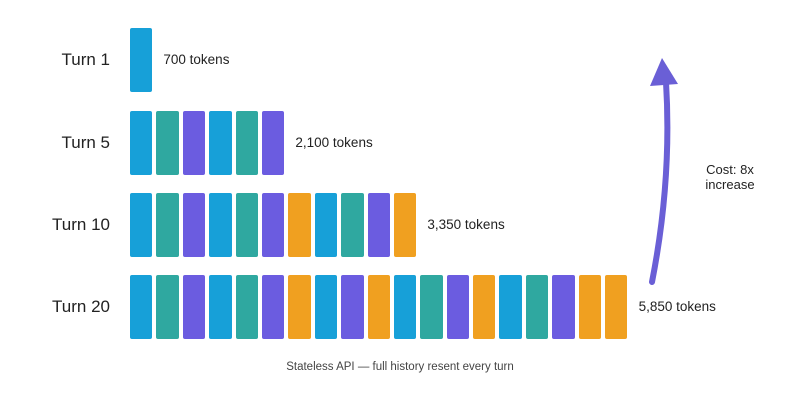 This screenshot has height=400, width=800. Describe the element at coordinates (81, 306) in the screenshot. I see `turn-label: Turn 20` at that location.